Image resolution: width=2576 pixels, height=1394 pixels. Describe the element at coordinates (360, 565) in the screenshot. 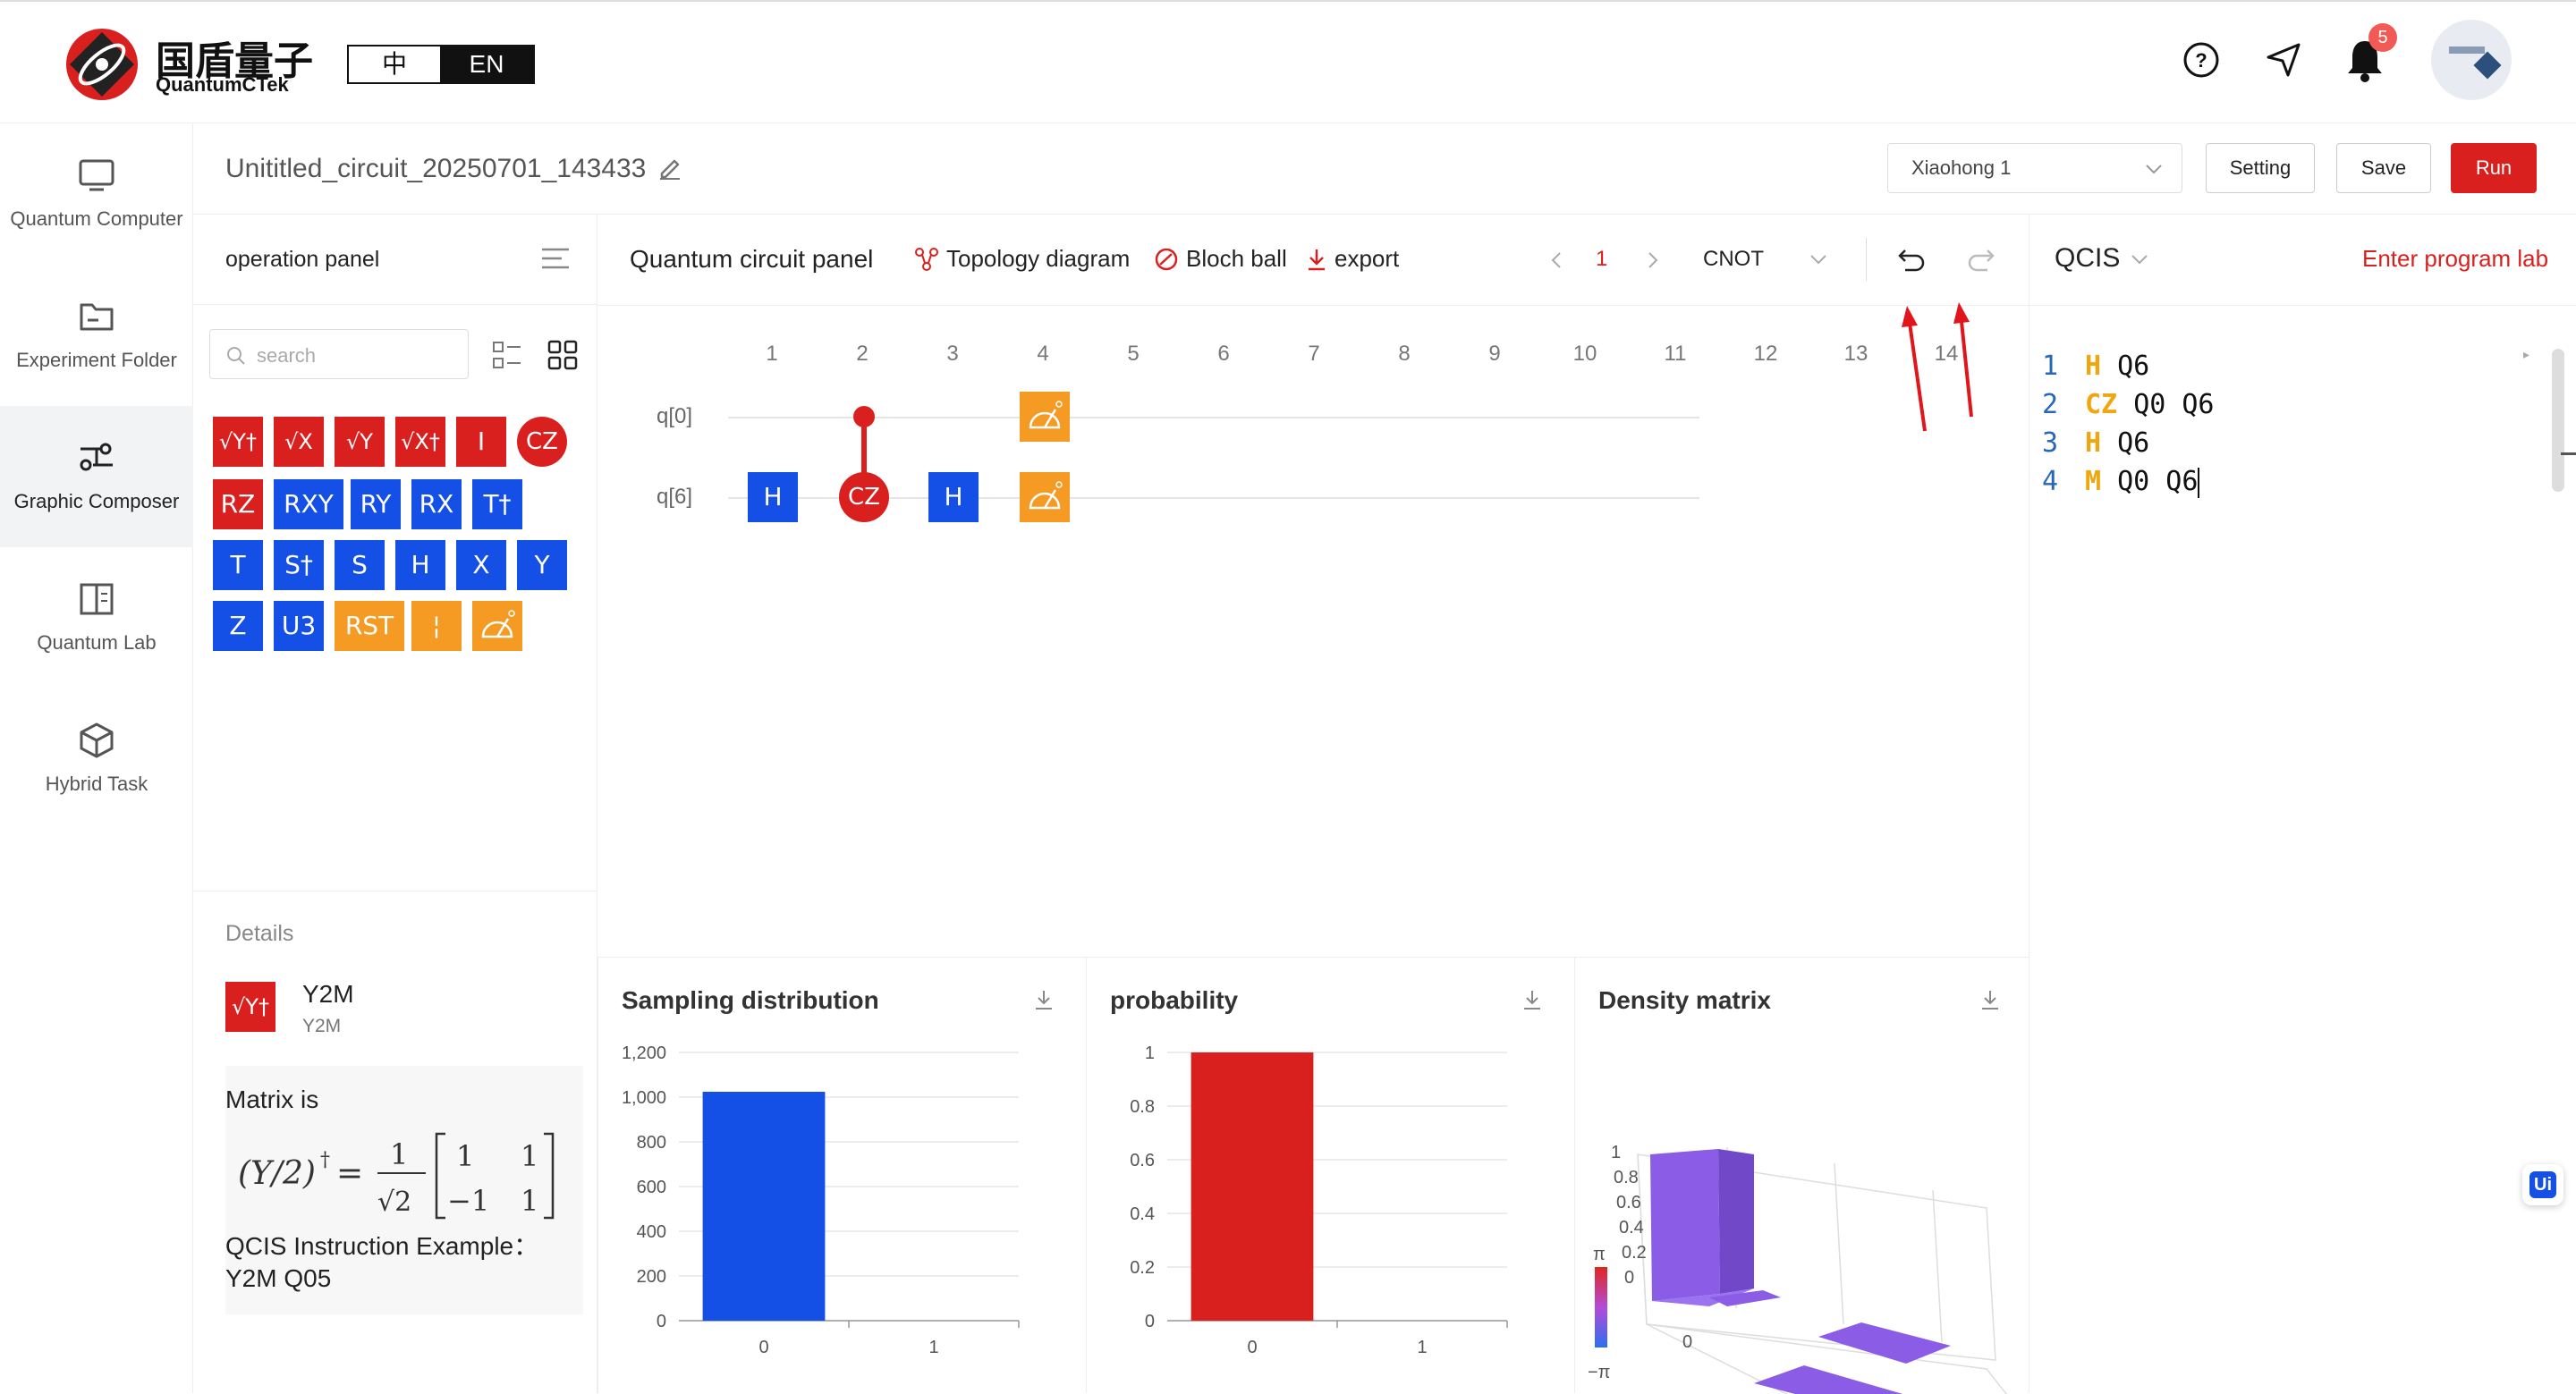

I see `gate-s: S` at that location.